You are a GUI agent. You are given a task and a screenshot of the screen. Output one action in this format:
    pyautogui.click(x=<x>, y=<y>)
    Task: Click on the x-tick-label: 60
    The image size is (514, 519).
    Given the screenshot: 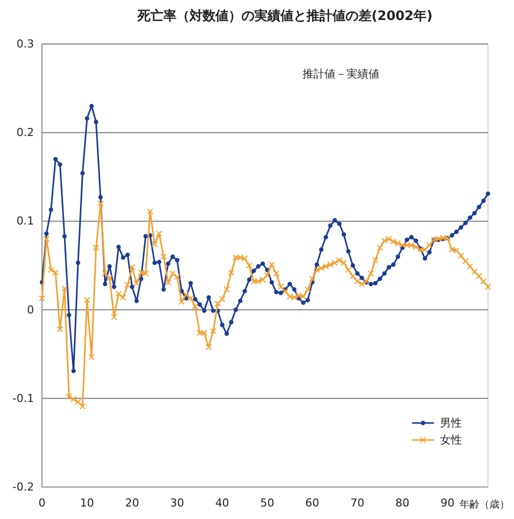 What is the action you would take?
    pyautogui.click(x=312, y=503)
    